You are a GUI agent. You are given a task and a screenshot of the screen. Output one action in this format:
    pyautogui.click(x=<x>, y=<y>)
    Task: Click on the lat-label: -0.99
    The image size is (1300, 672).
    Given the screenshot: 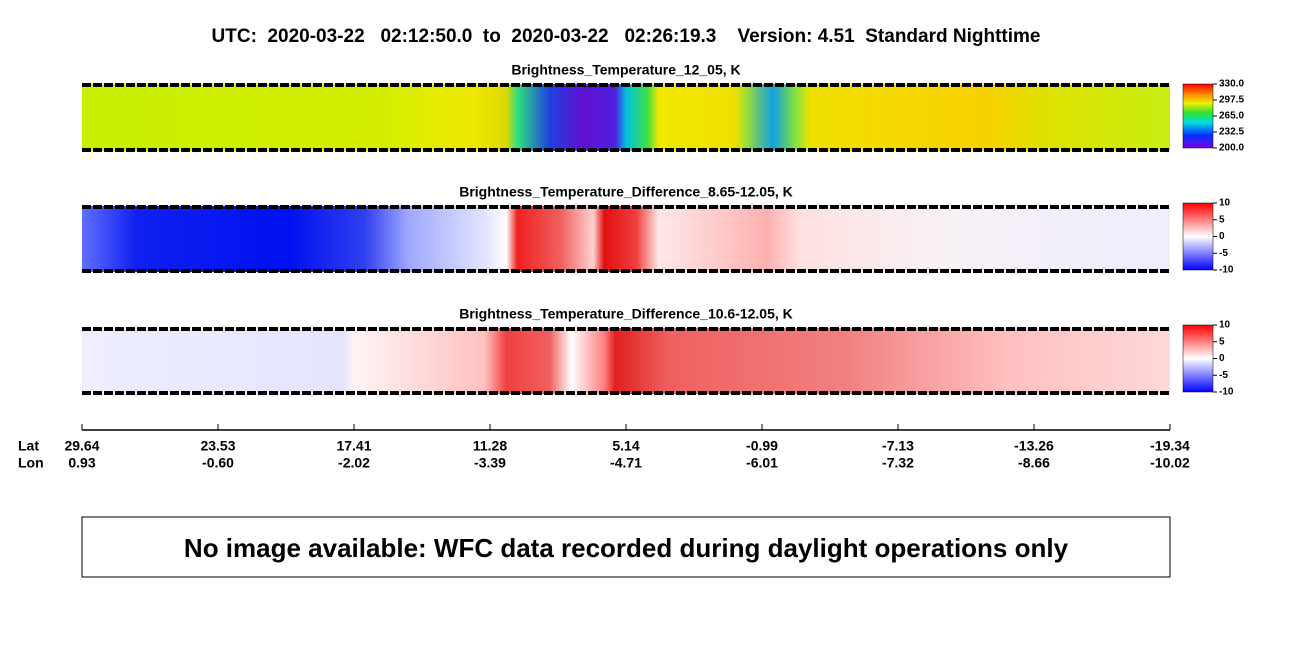 What is the action you would take?
    pyautogui.click(x=762, y=446)
    